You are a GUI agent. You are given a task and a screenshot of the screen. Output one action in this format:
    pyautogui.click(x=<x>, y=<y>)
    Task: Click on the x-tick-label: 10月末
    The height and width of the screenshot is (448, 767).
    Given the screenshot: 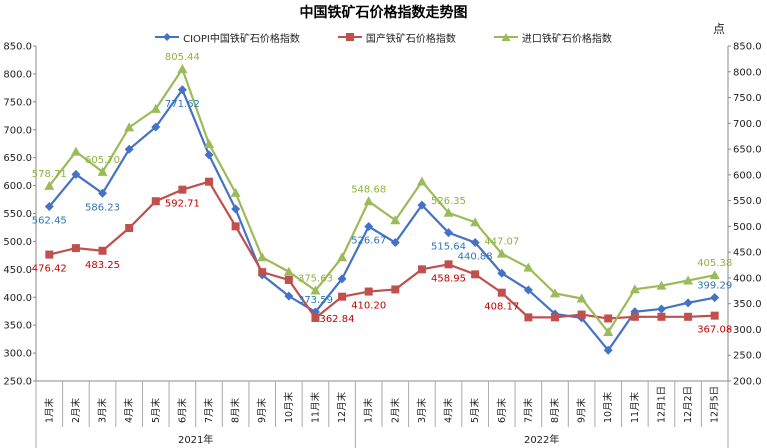 What is the action you would take?
    pyautogui.click(x=289, y=407)
    